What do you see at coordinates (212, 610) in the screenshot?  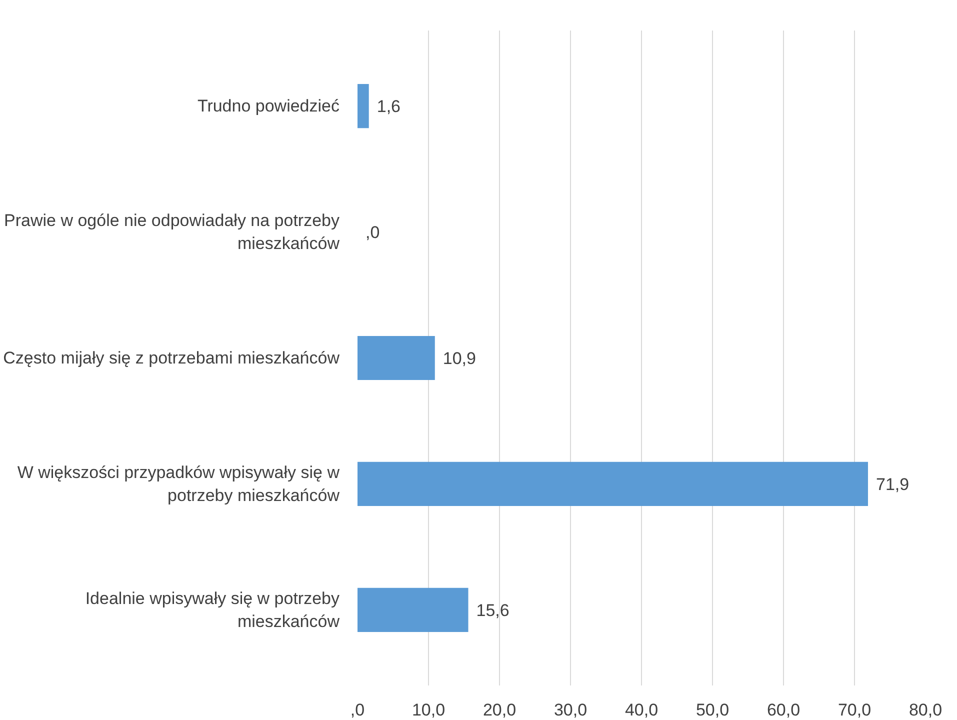 I see `y-tick-label: Idealnie wpisywały się w potrzeby mieszkańców` at bounding box center [212, 610].